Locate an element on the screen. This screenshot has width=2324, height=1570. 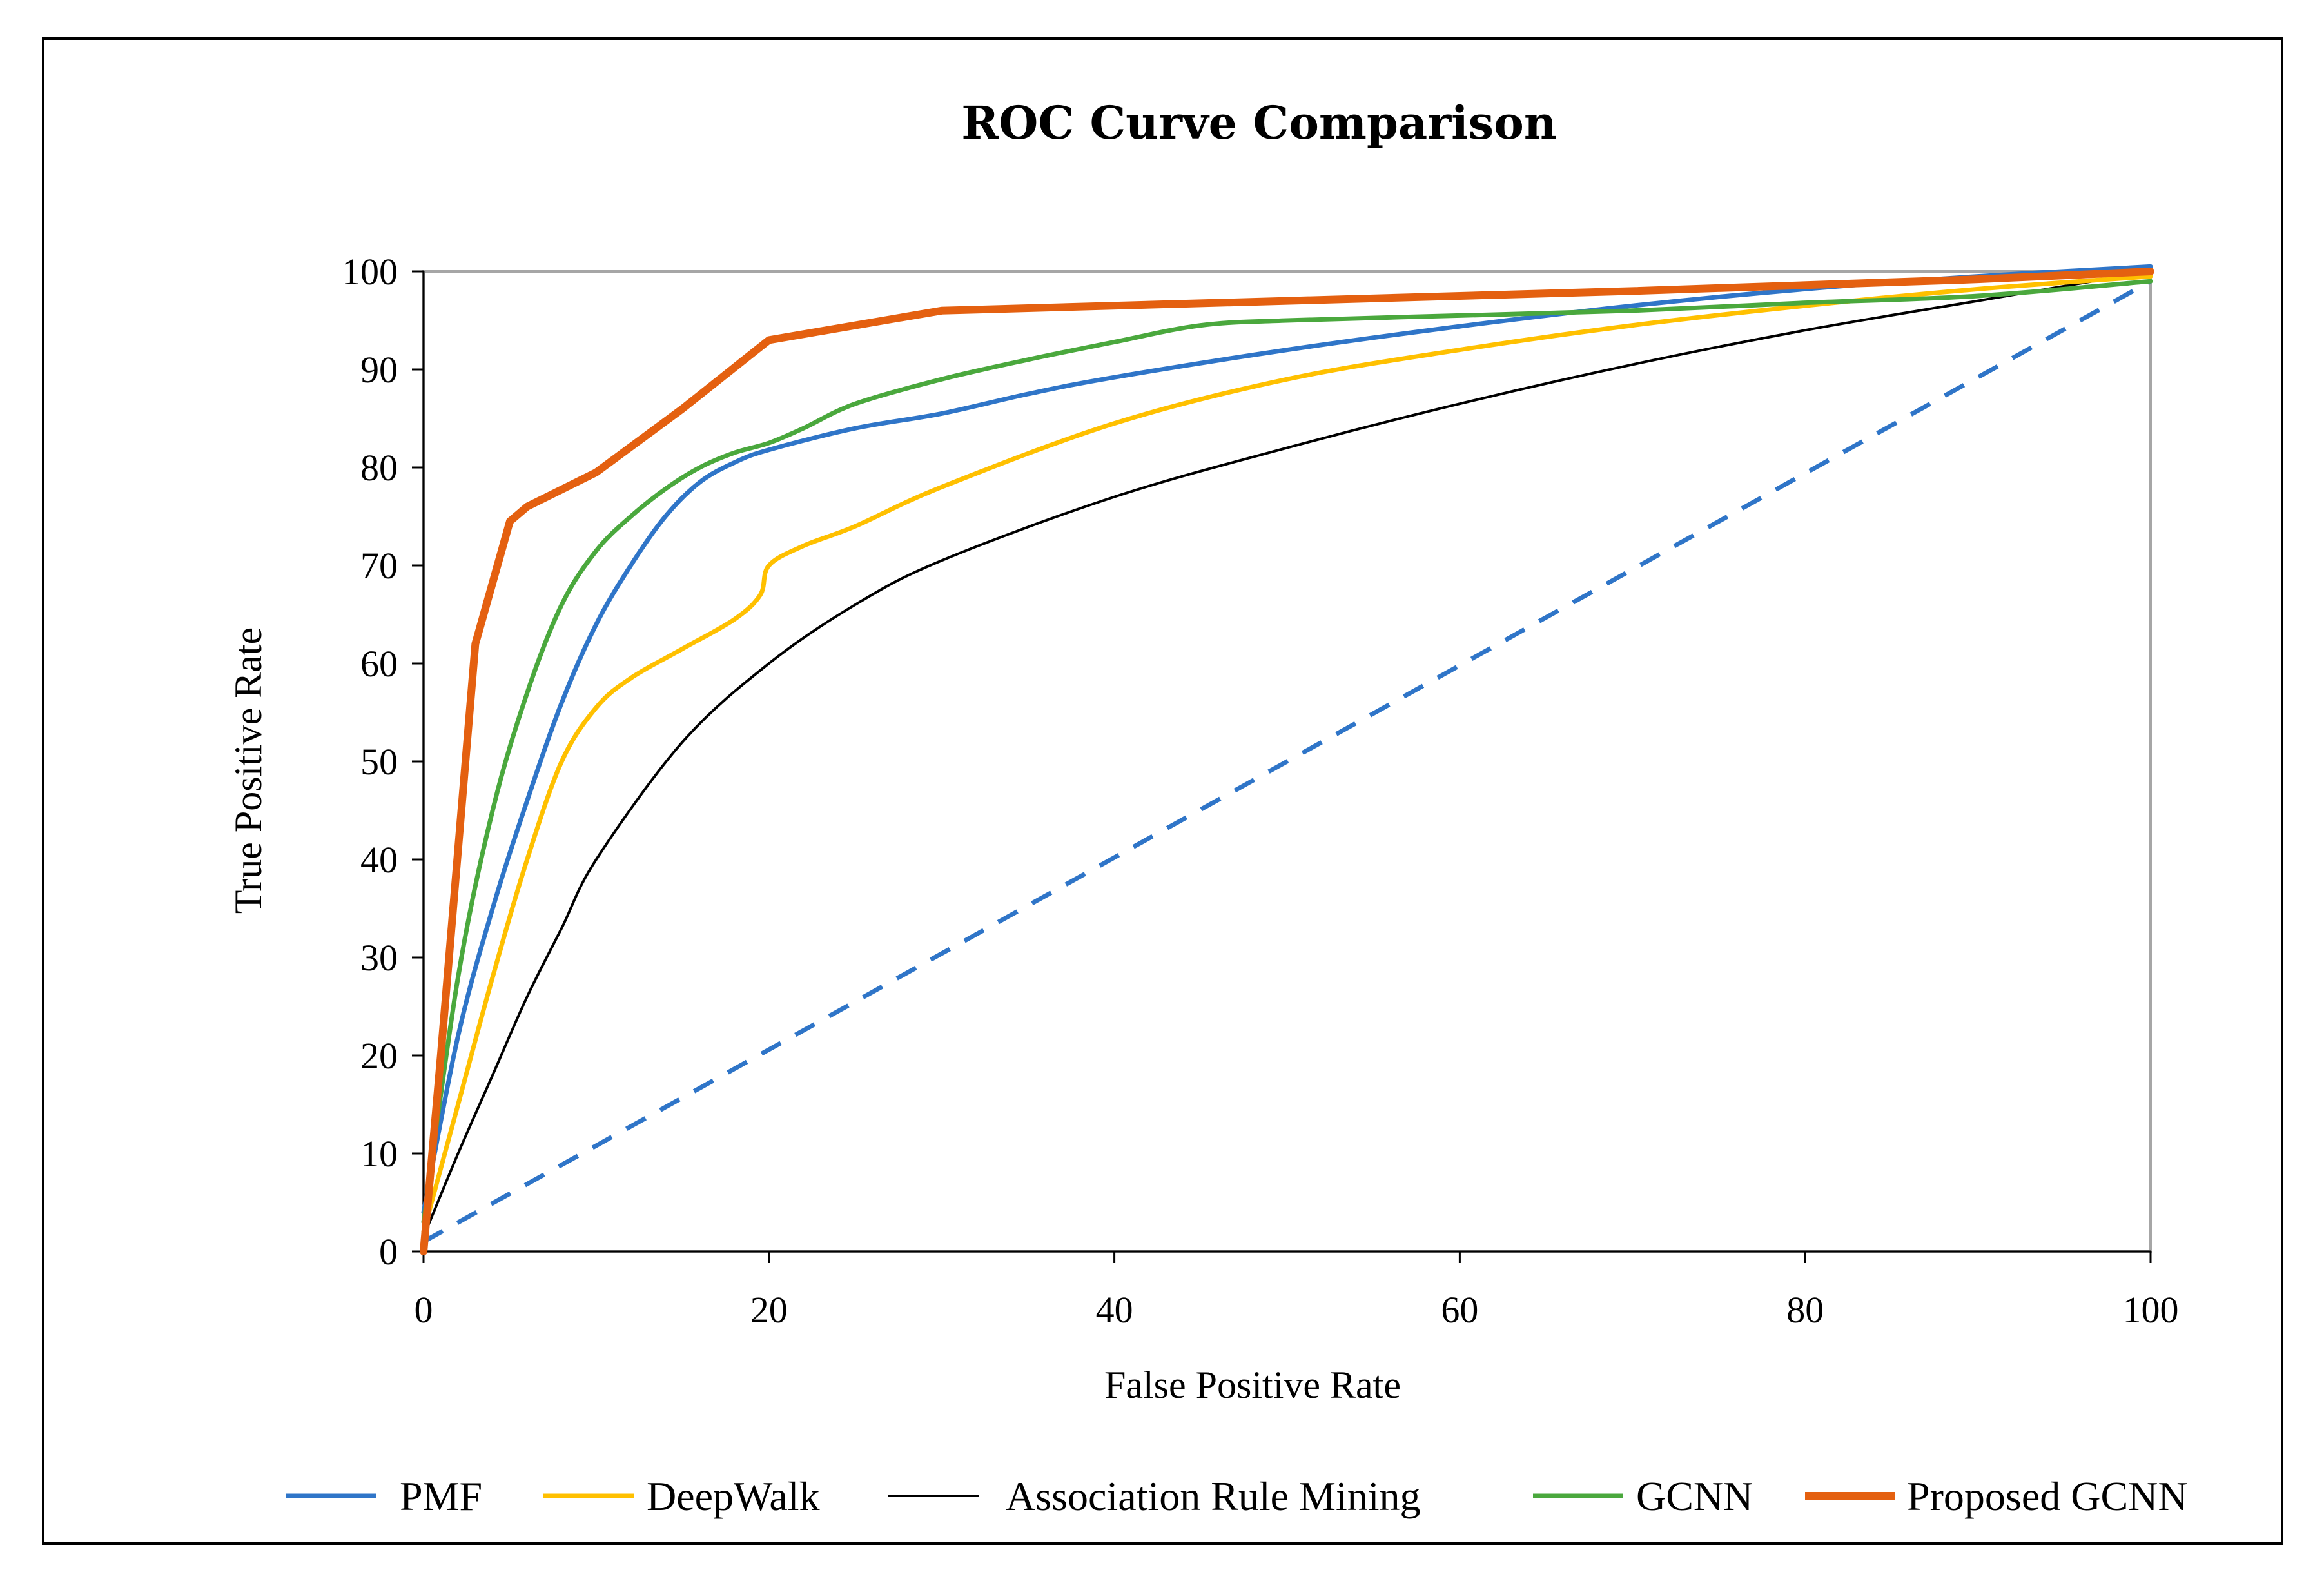
x-tick-label: 40 is located at coordinates (1114, 1310).